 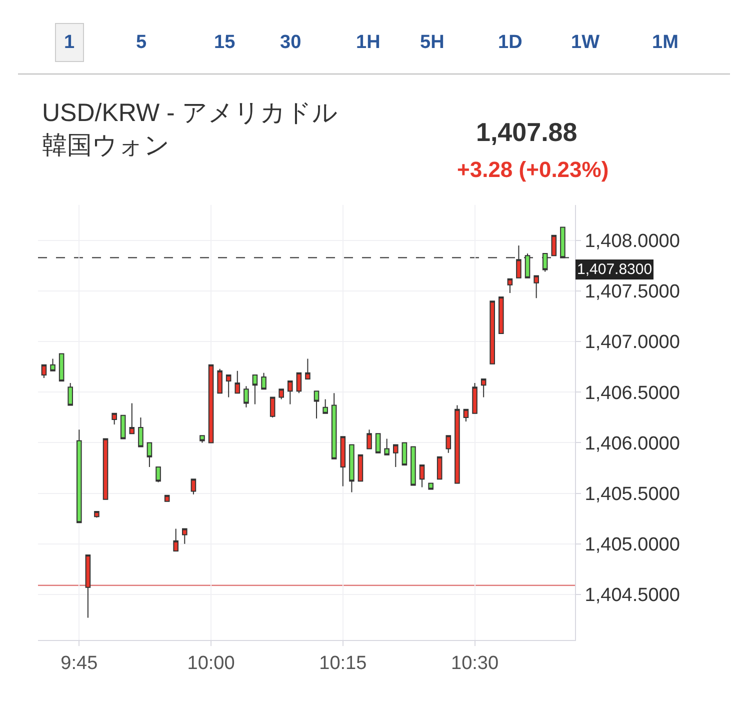 What do you see at coordinates (141, 42) in the screenshot?
I see `text: 5` at bounding box center [141, 42].